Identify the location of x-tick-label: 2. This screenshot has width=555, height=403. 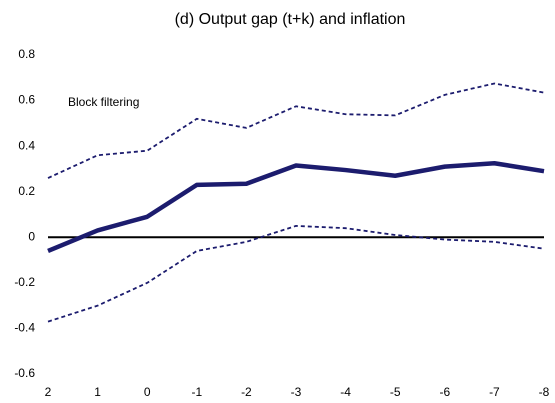
(48, 392).